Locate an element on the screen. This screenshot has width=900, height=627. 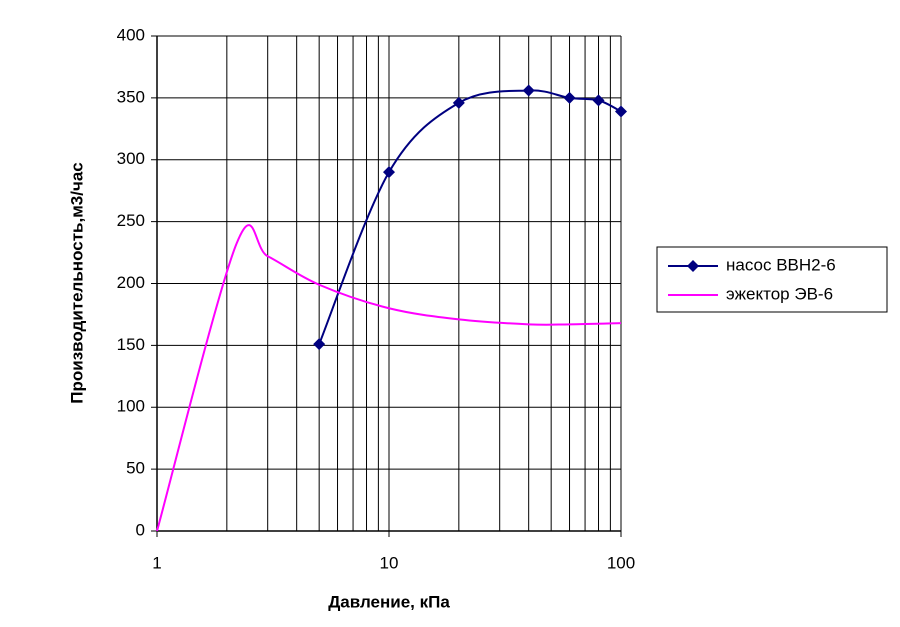
y-tick-label: 0 is located at coordinates (140, 529).